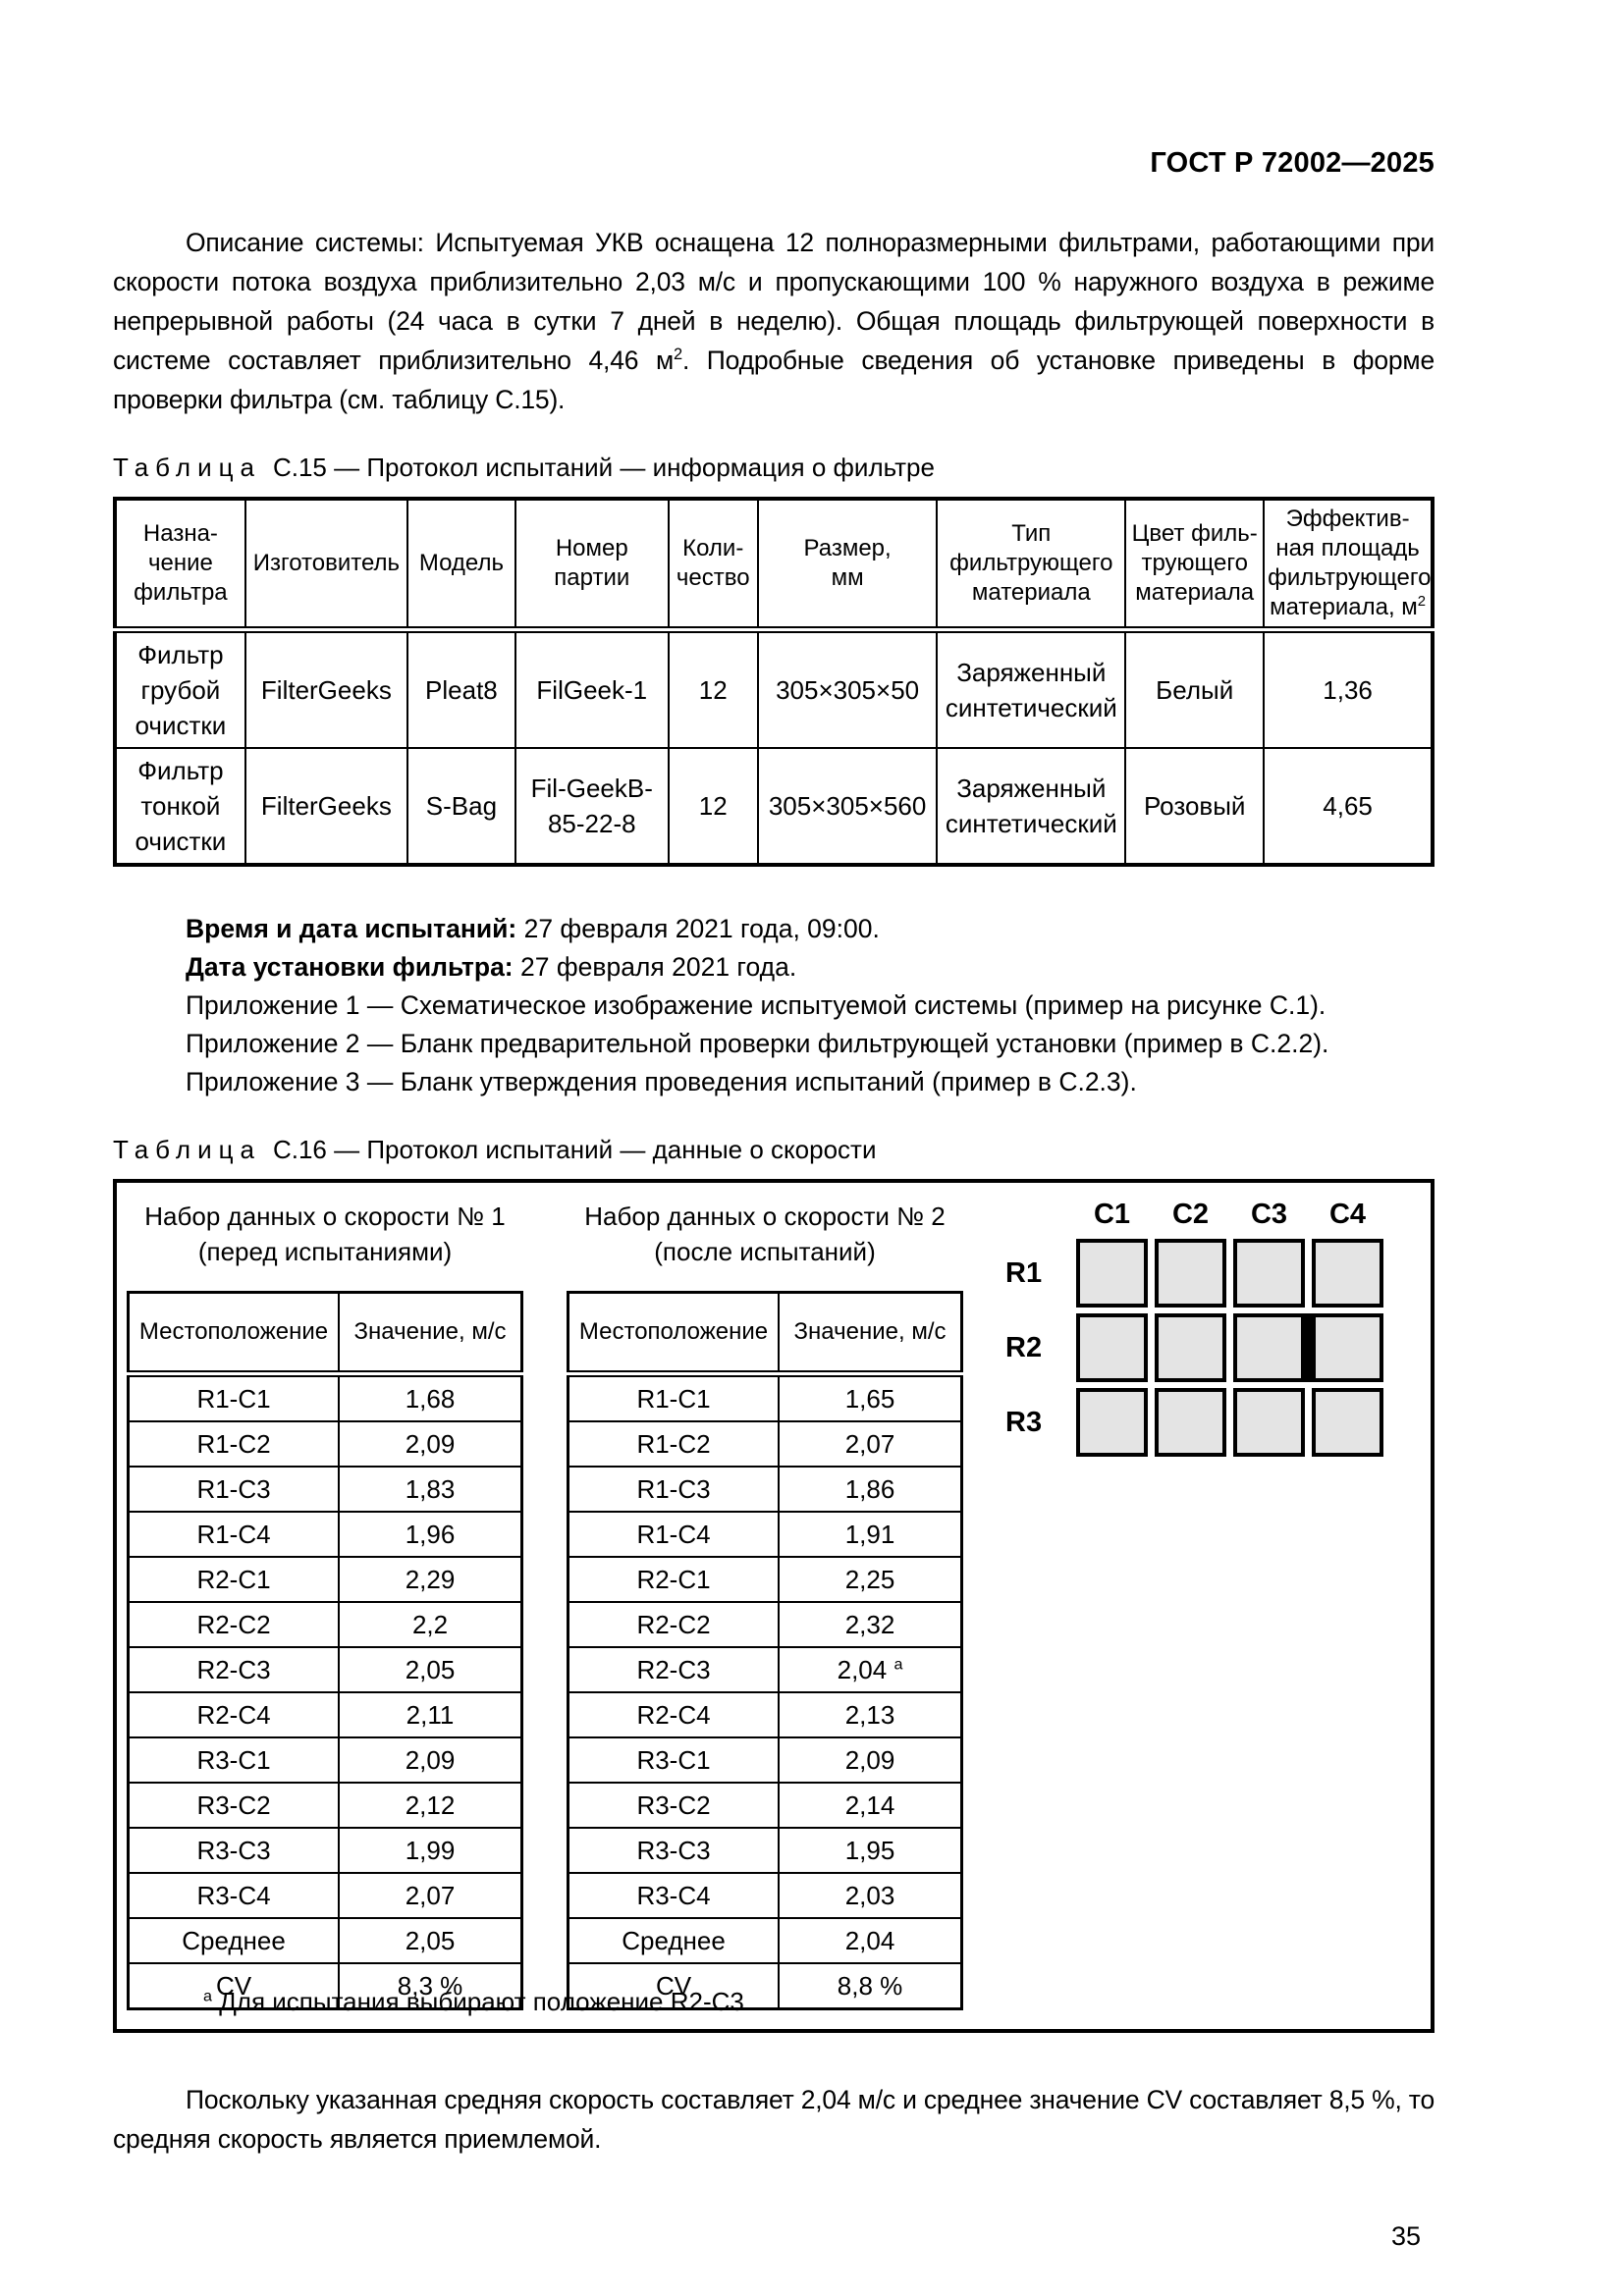 This screenshot has width=1624, height=2296. I want to click on set2-value-cell: 1,86, so click(870, 1489).